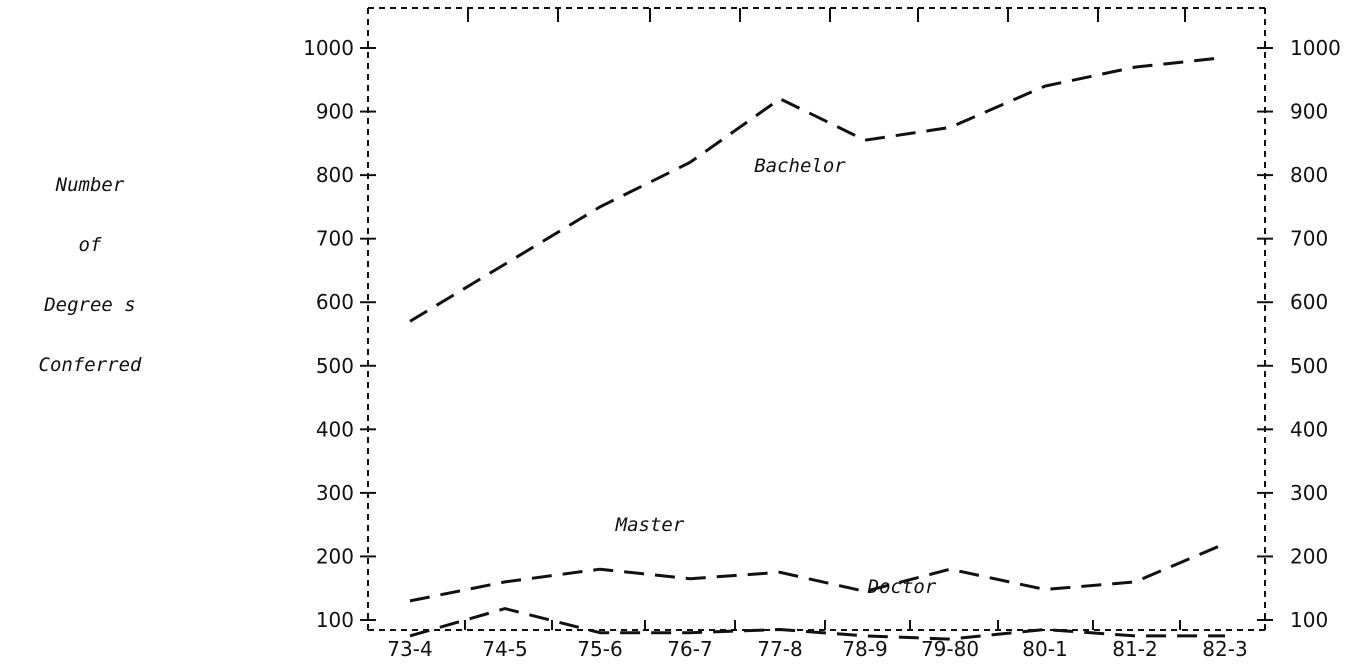 This screenshot has height=666, width=1361. I want to click on y-axis-label: Number of Degree s Conferred, so click(91, 275).